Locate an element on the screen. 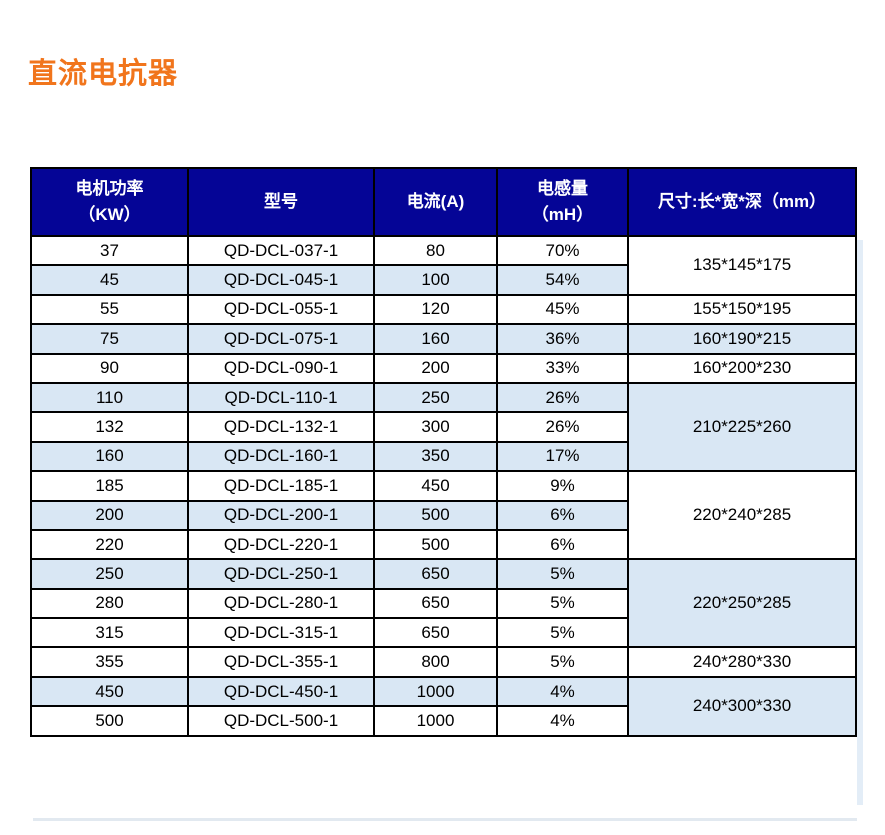 The height and width of the screenshot is (835, 885). cell-inductance: 33% is located at coordinates (562, 368).